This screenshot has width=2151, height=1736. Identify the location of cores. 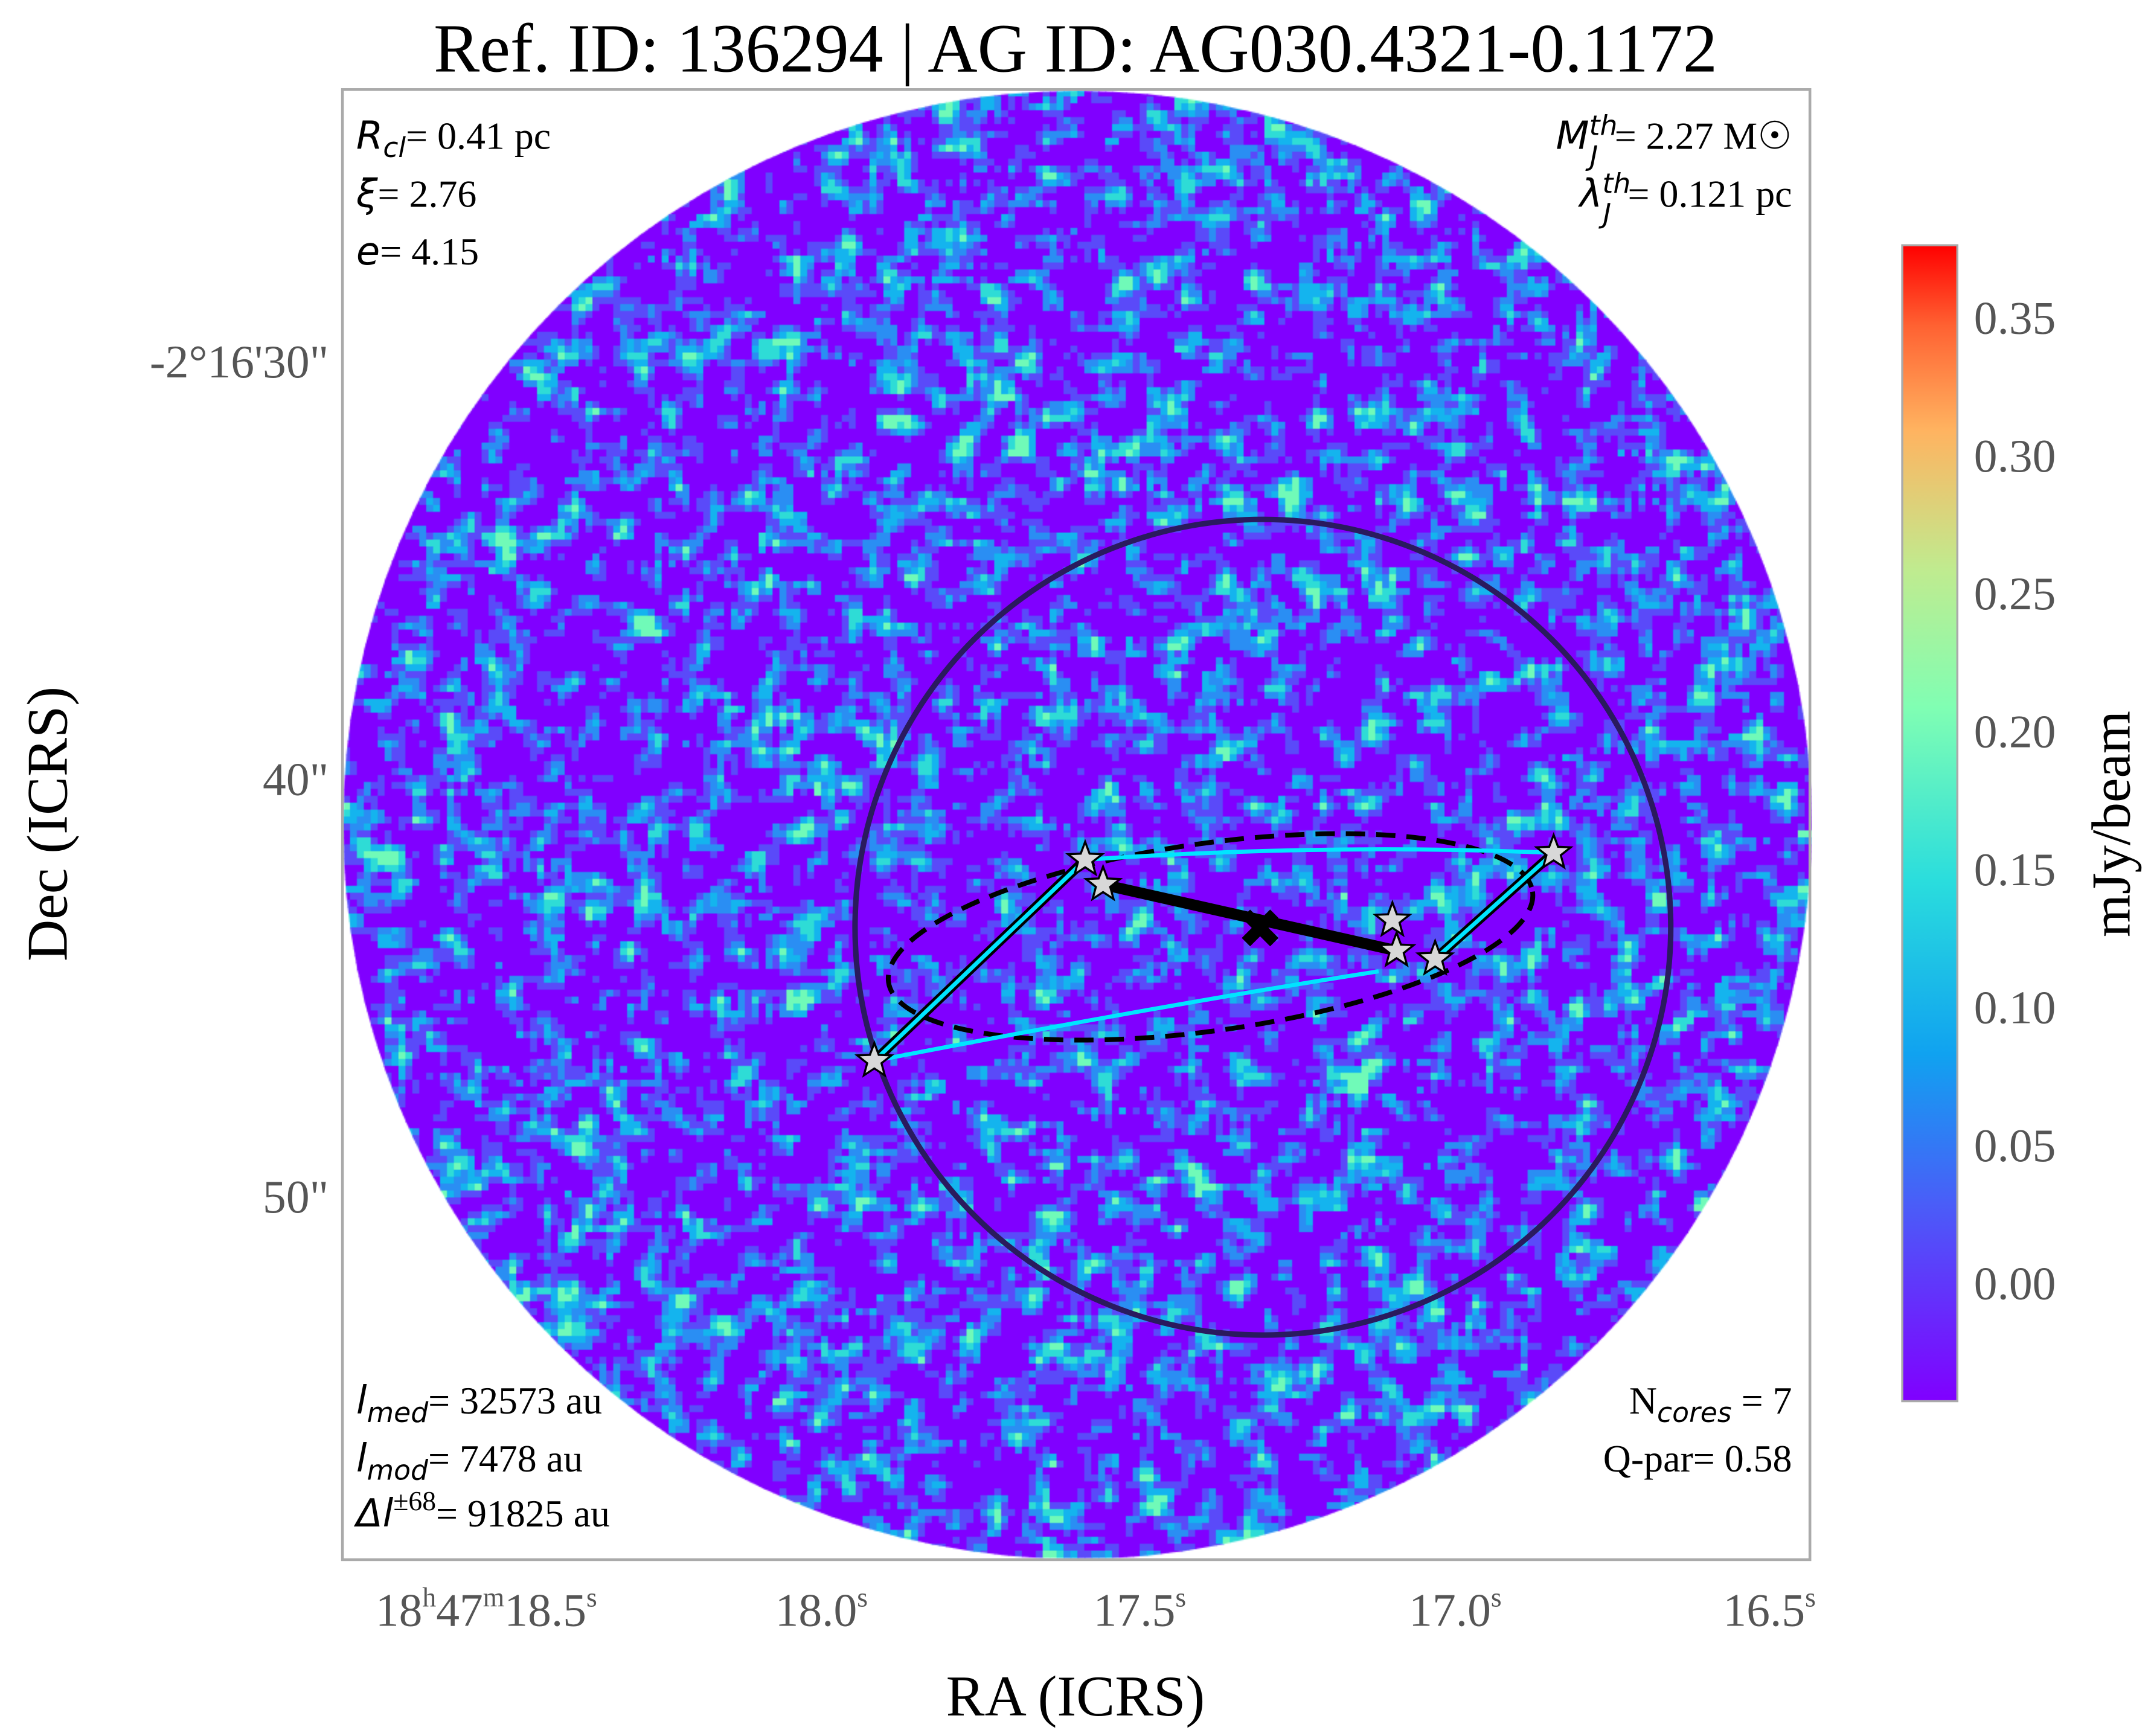
(1215, 955).